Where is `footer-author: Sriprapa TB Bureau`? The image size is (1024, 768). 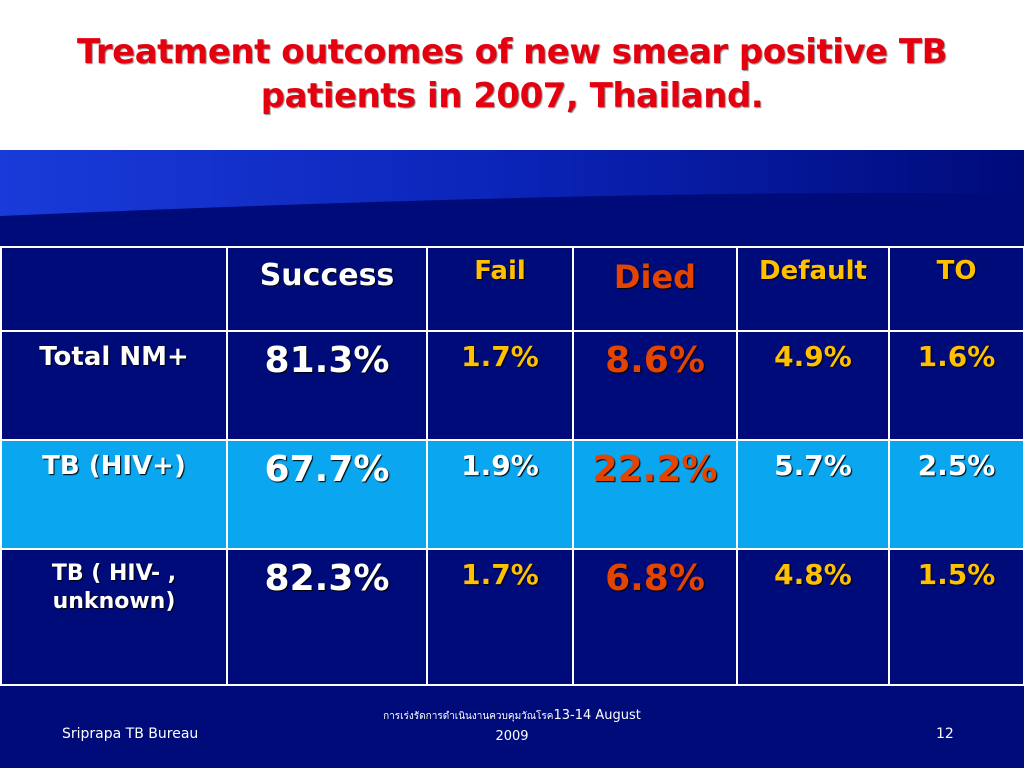
footer-author: Sriprapa TB Bureau is located at coordinates (130, 734).